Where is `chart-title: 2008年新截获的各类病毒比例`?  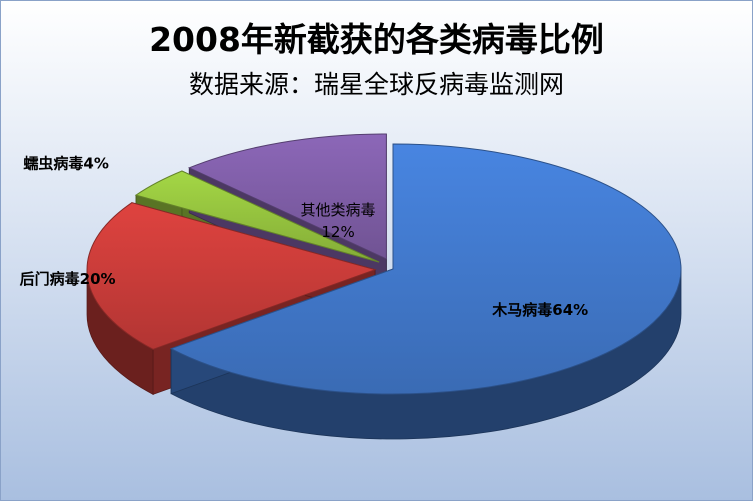 chart-title: 2008年新截获的各类病毒比例 is located at coordinates (376, 39).